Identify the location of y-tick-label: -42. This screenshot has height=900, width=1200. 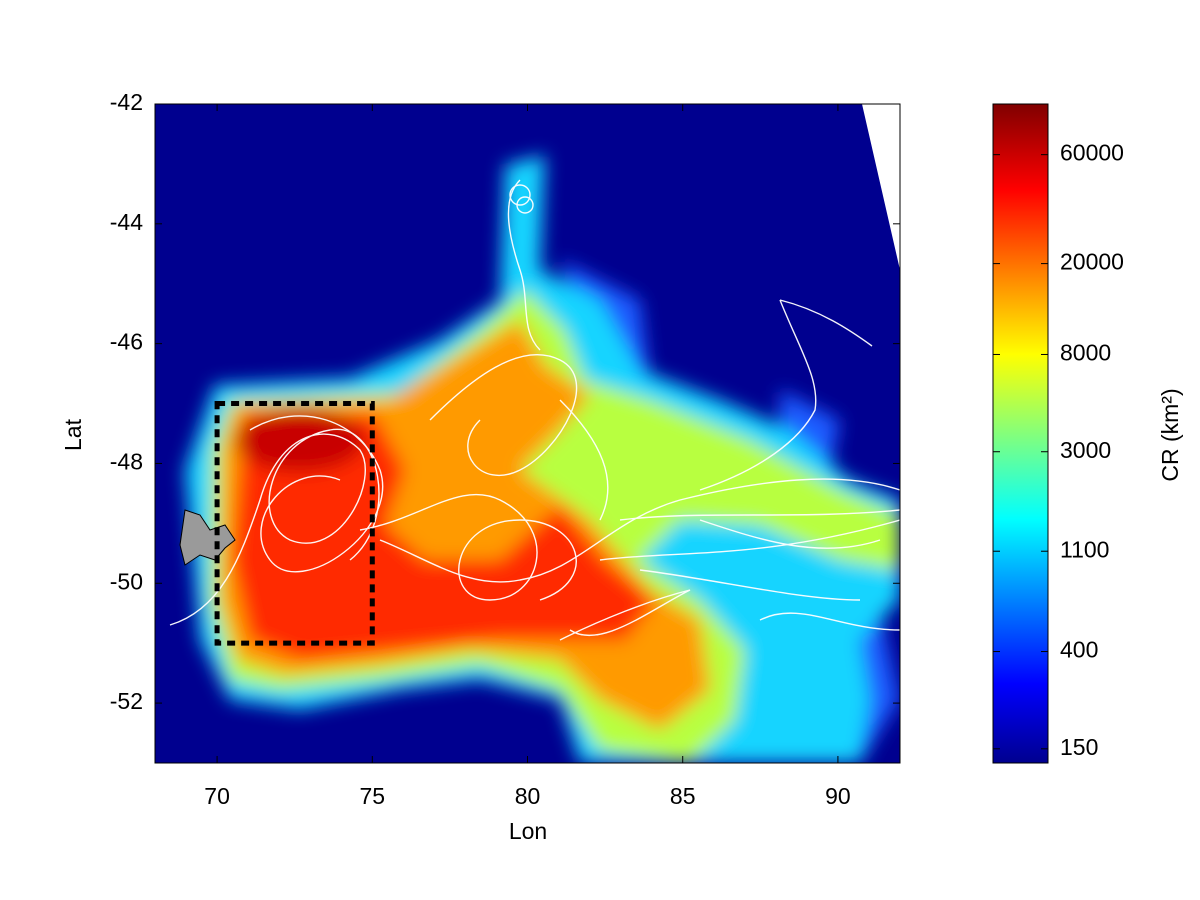
(126, 102).